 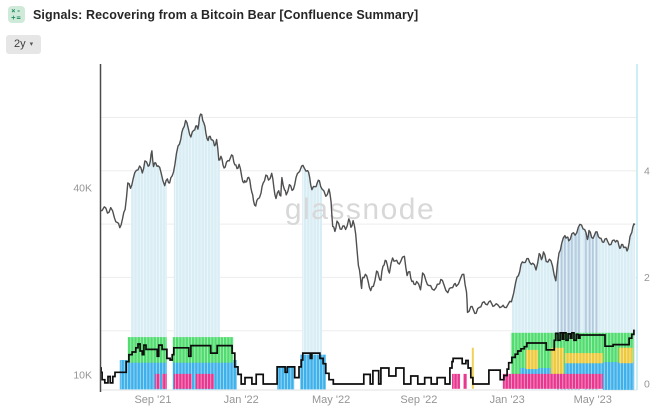 I want to click on chevron-down-icon: ▾, so click(x=31, y=44).